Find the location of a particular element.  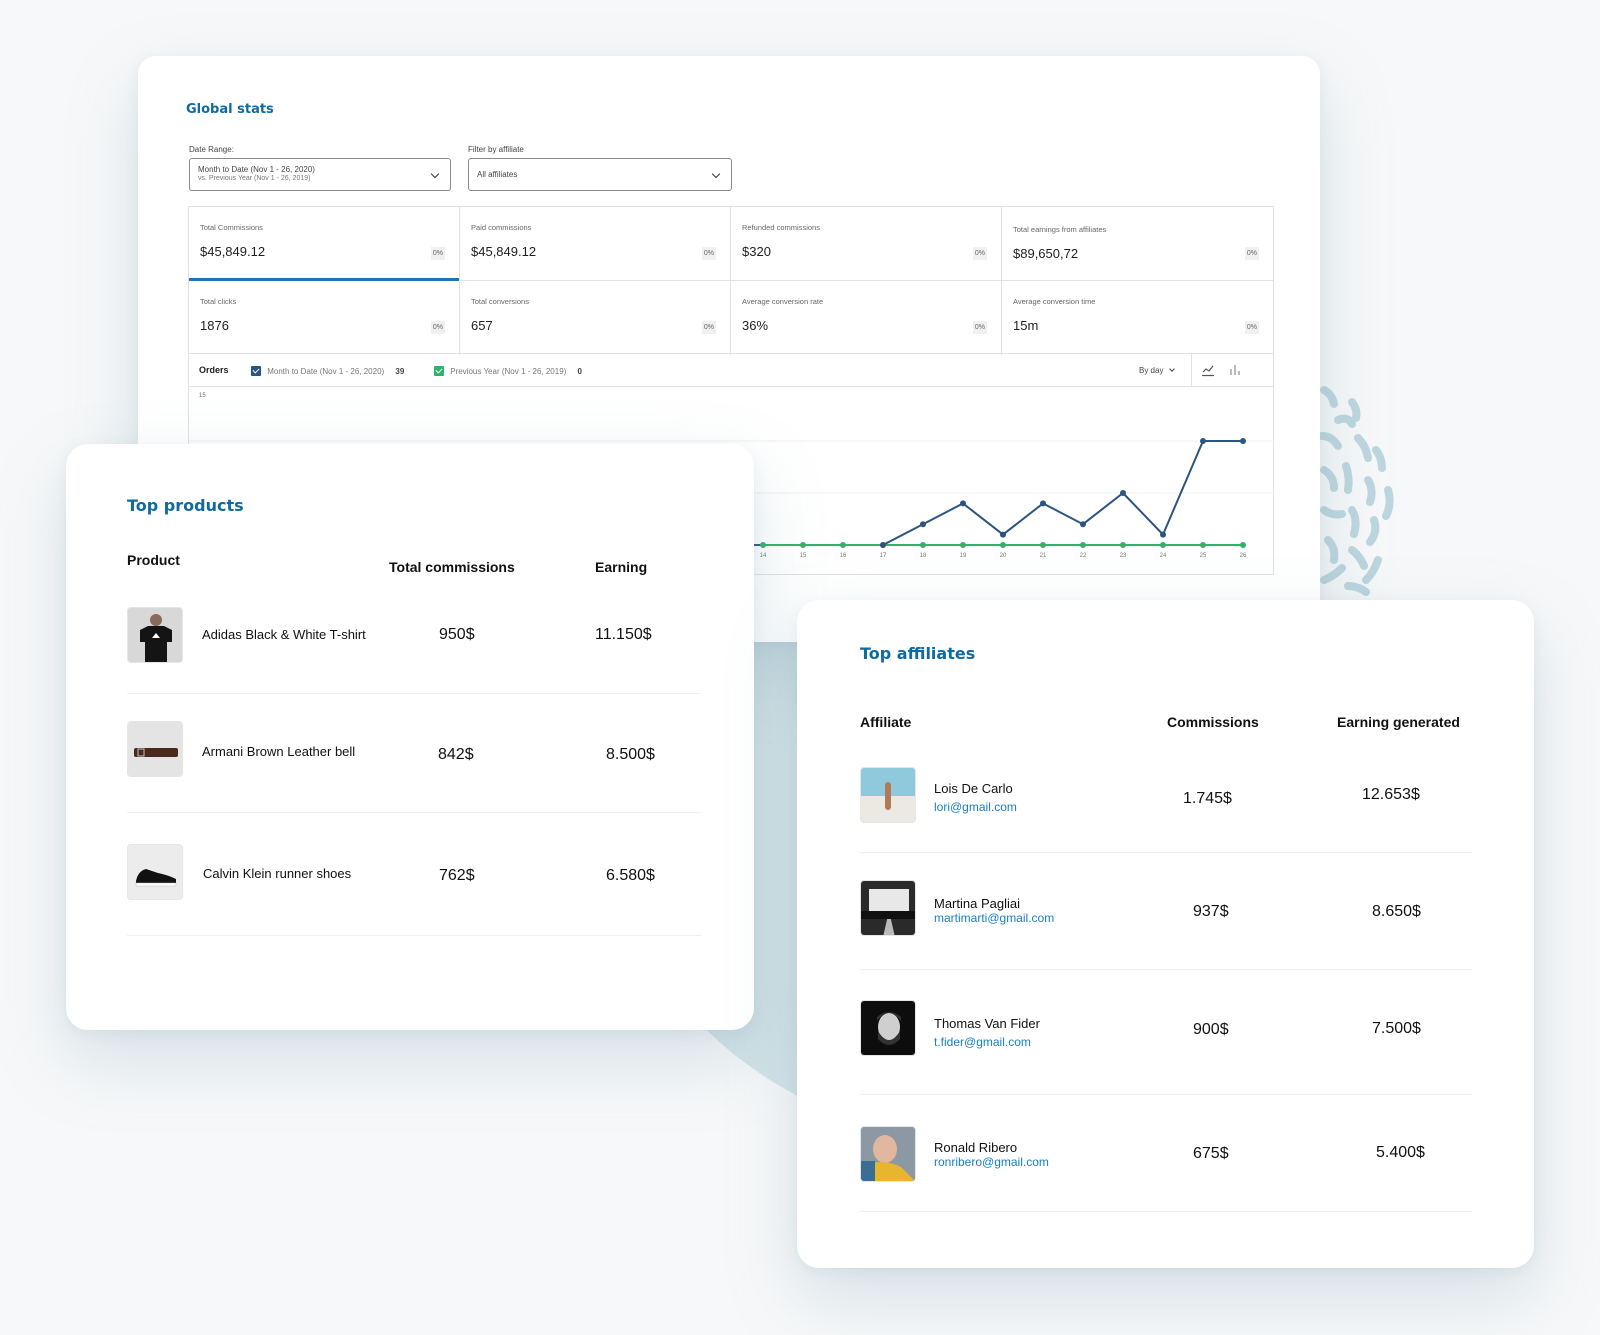

affiliate-name: Ronald Ribero is located at coordinates (976, 1147).